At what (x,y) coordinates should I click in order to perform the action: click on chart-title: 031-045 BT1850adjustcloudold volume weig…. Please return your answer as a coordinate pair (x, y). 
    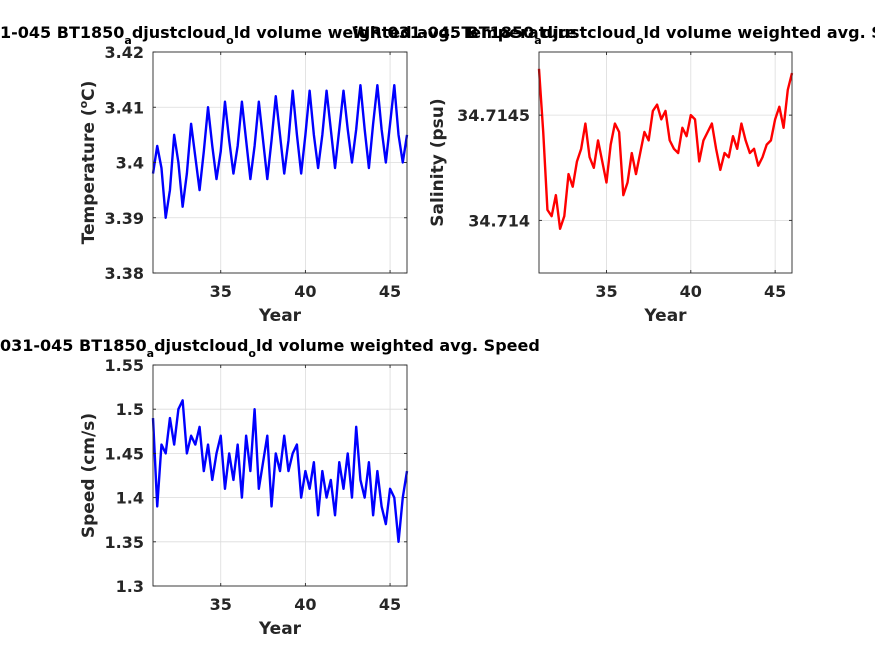
    Looking at the image, I should click on (270, 348).